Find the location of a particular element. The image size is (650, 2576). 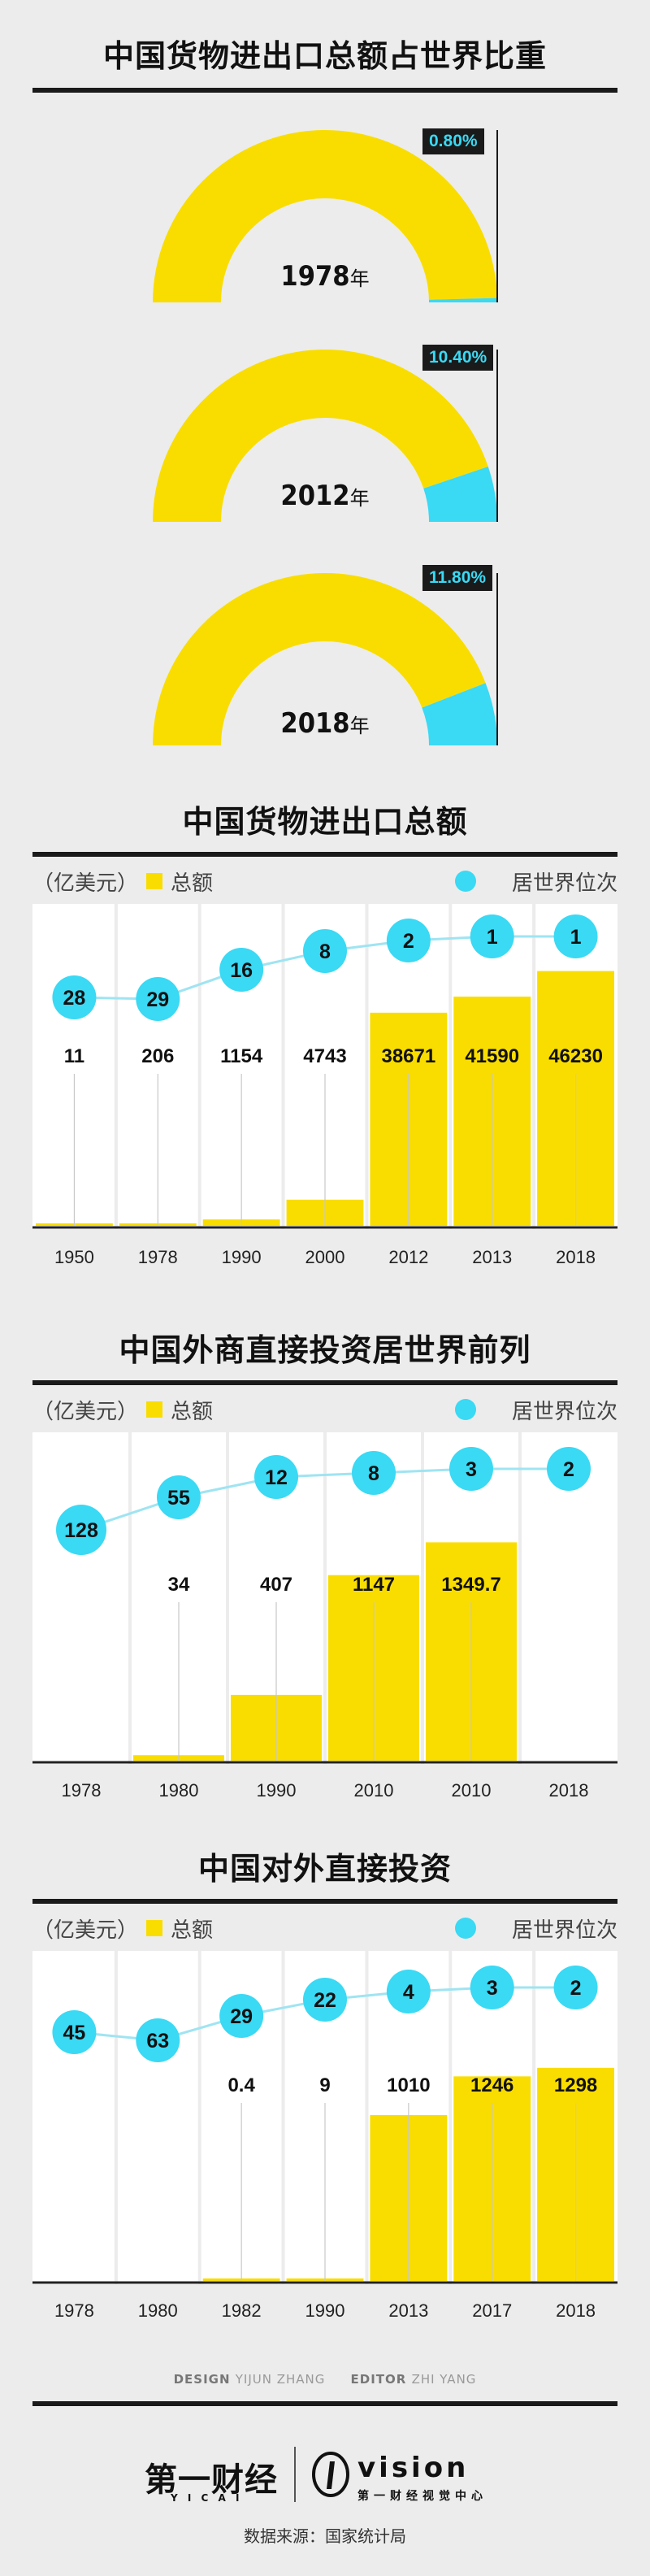

gauge-2012: 10.40% 2012年 is located at coordinates (325, 434).